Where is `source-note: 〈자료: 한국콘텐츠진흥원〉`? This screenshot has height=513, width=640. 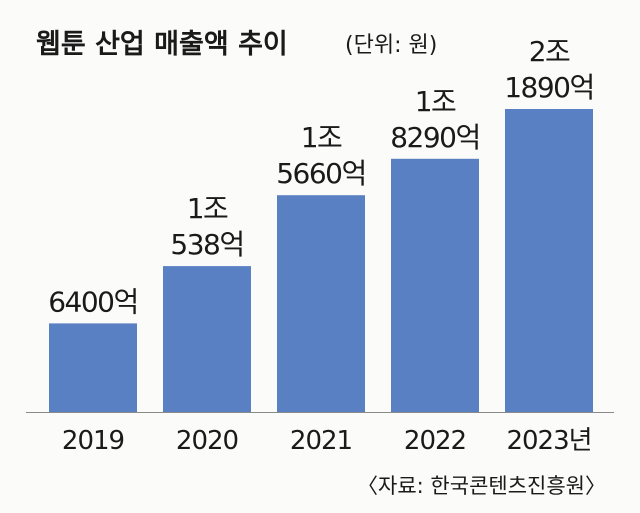 source-note: 〈자료: 한국콘텐츠진흥원〉 is located at coordinates (481, 486).